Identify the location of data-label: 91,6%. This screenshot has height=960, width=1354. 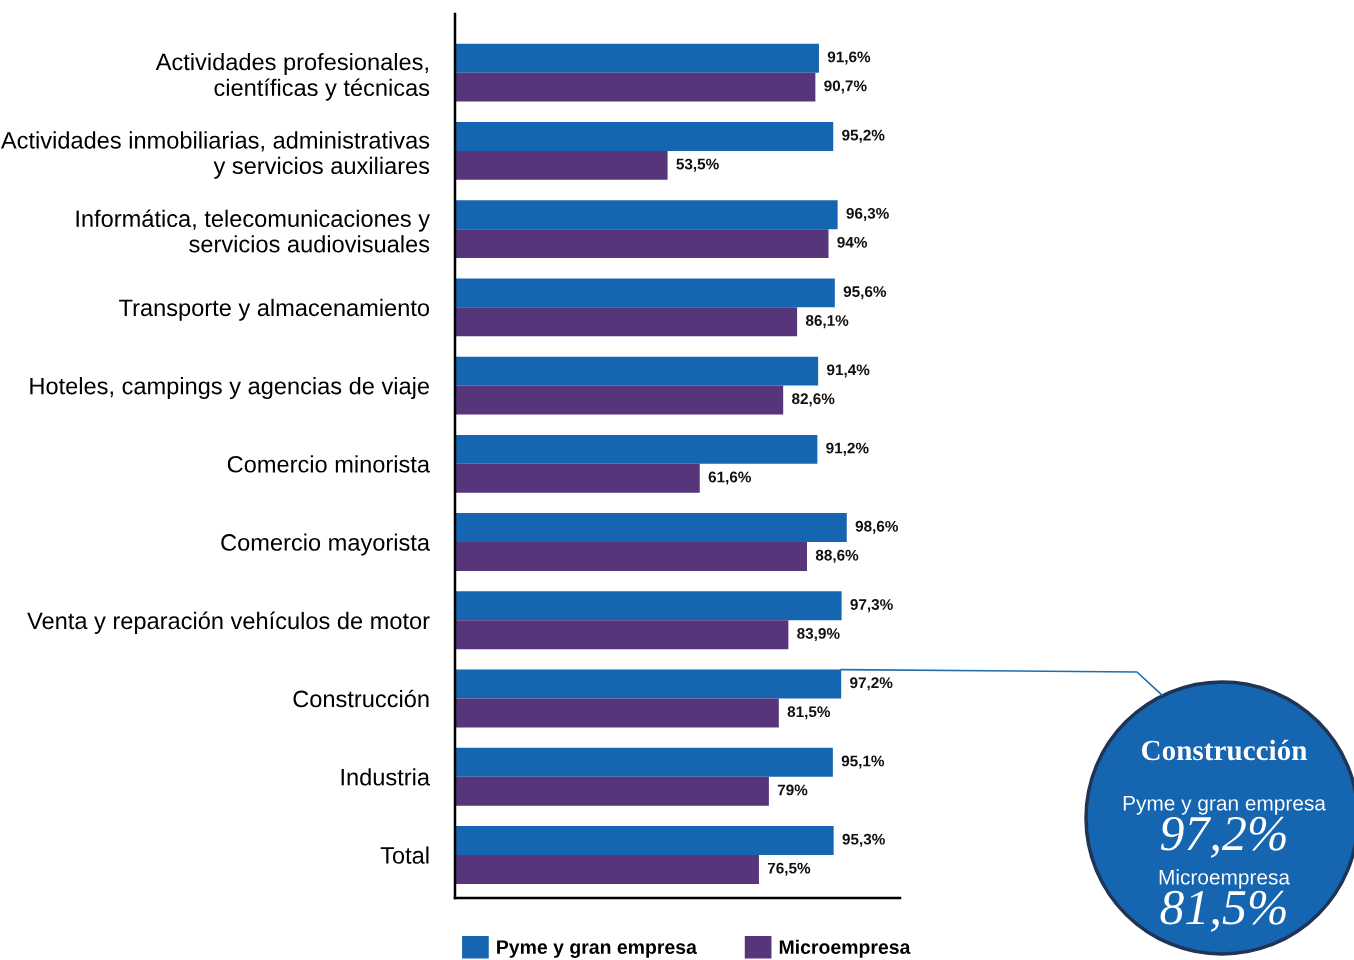
(849, 58).